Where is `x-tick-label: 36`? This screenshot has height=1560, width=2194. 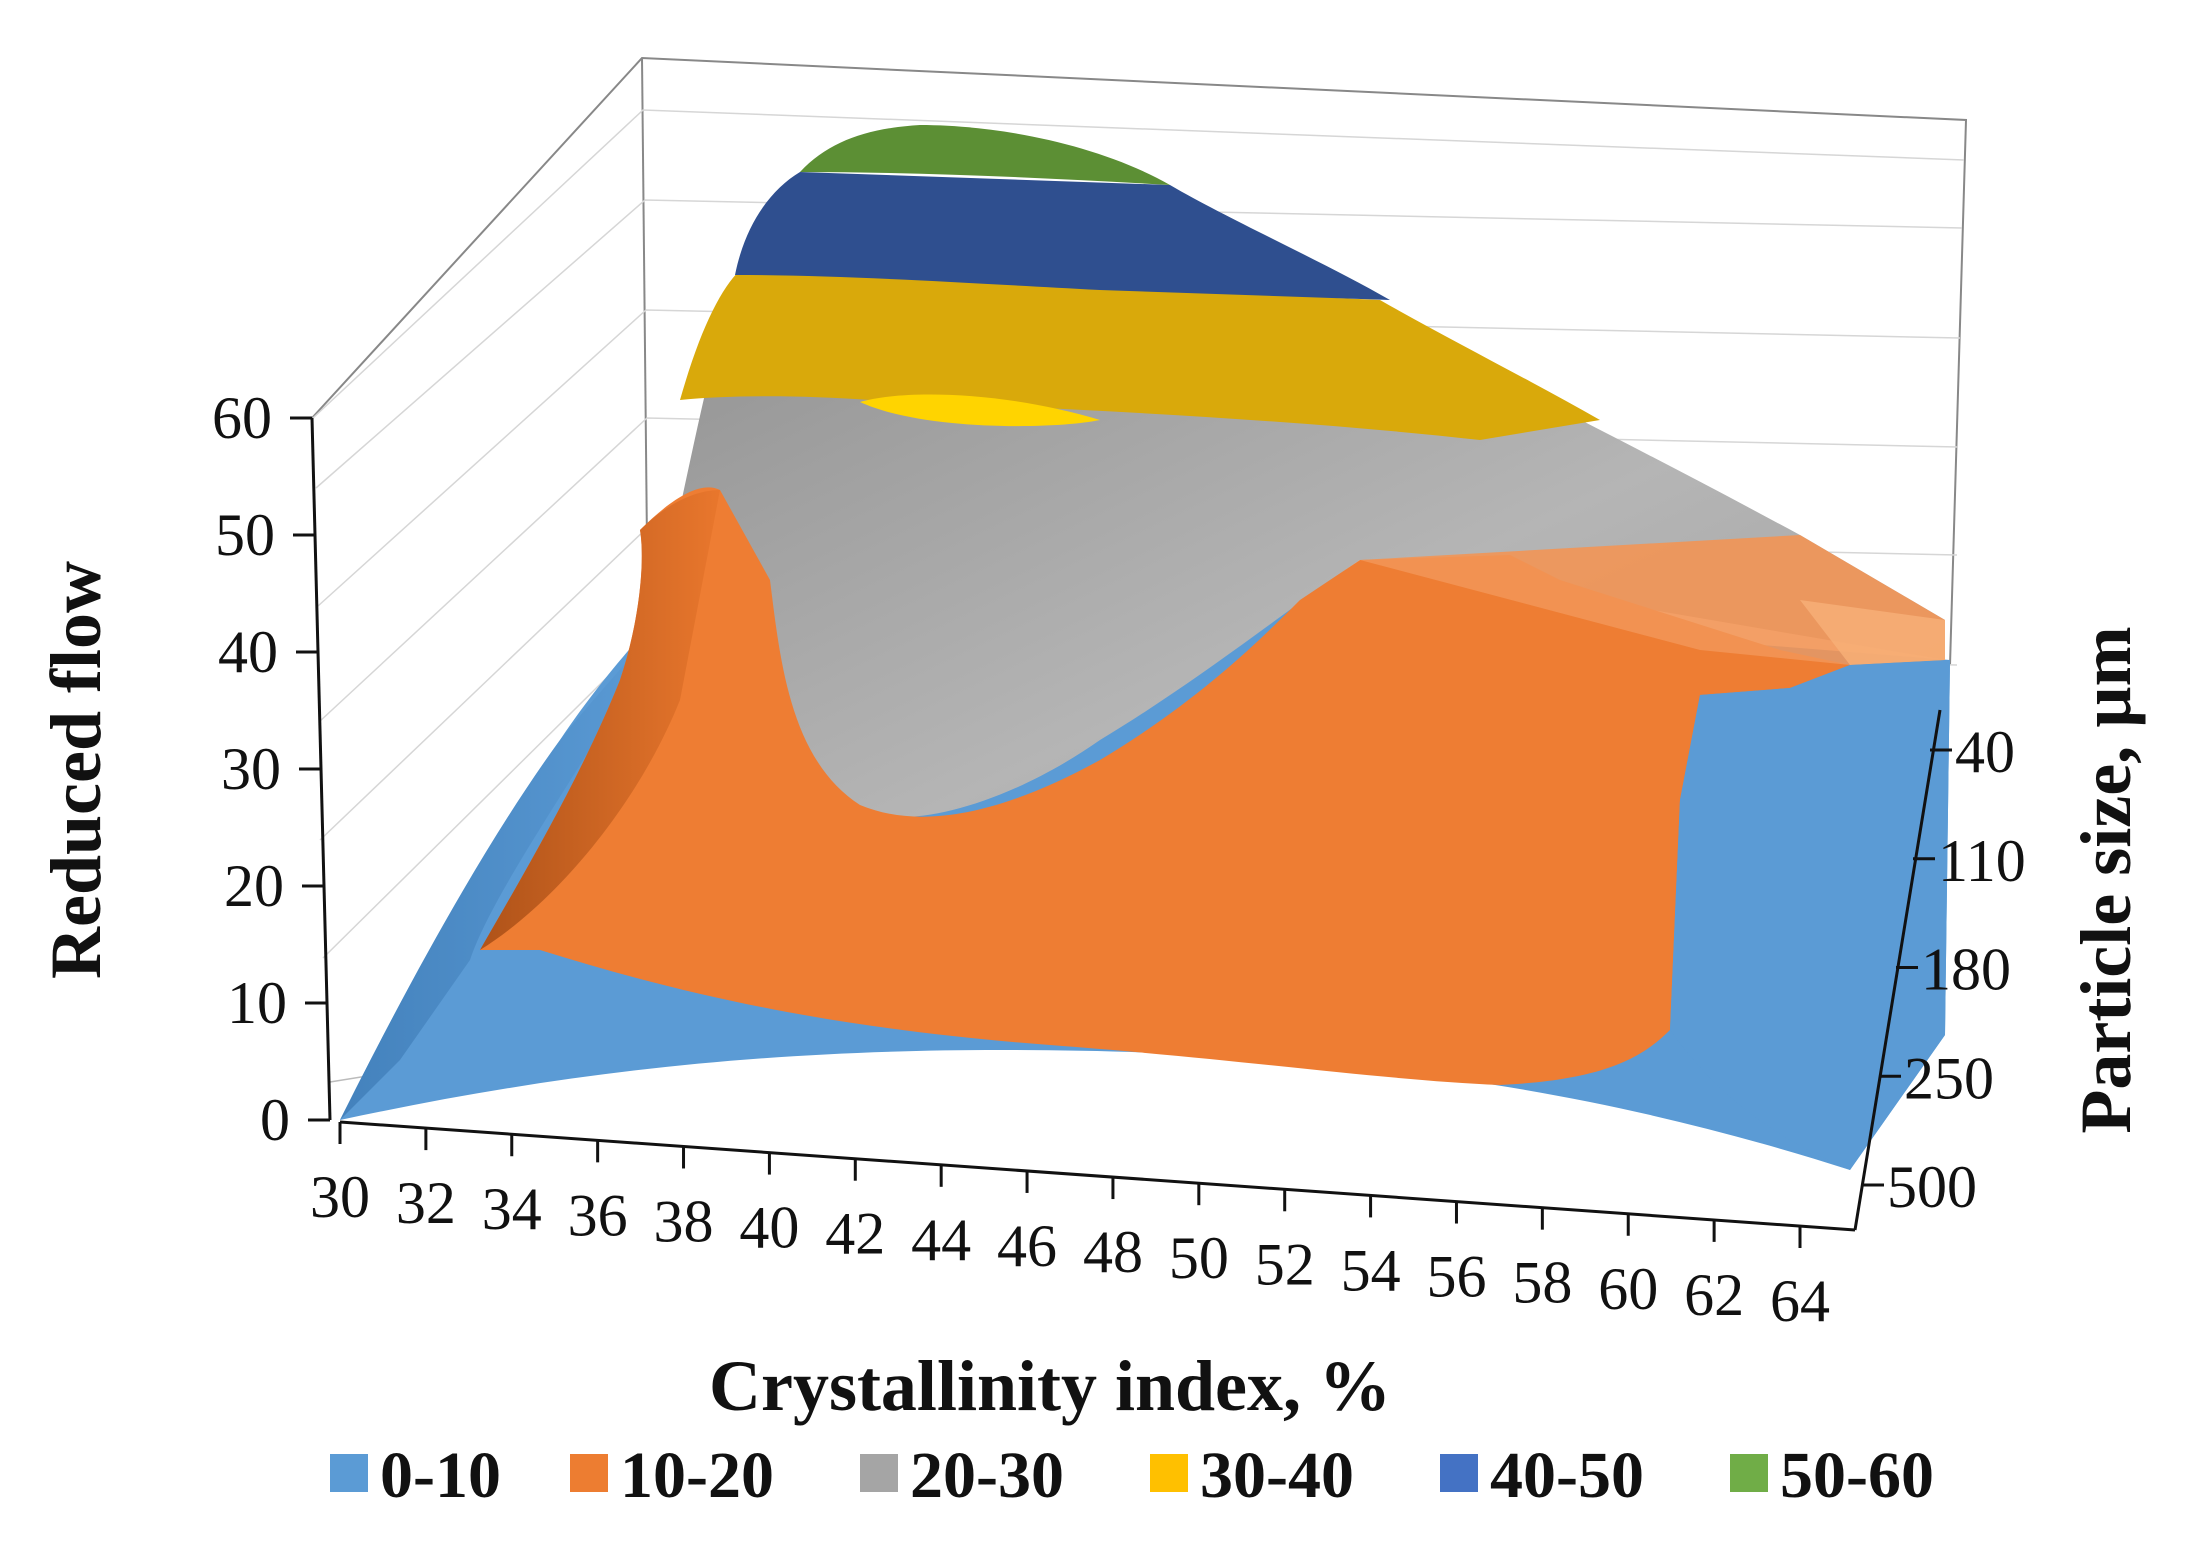
x-tick-label: 36 is located at coordinates (598, 1215).